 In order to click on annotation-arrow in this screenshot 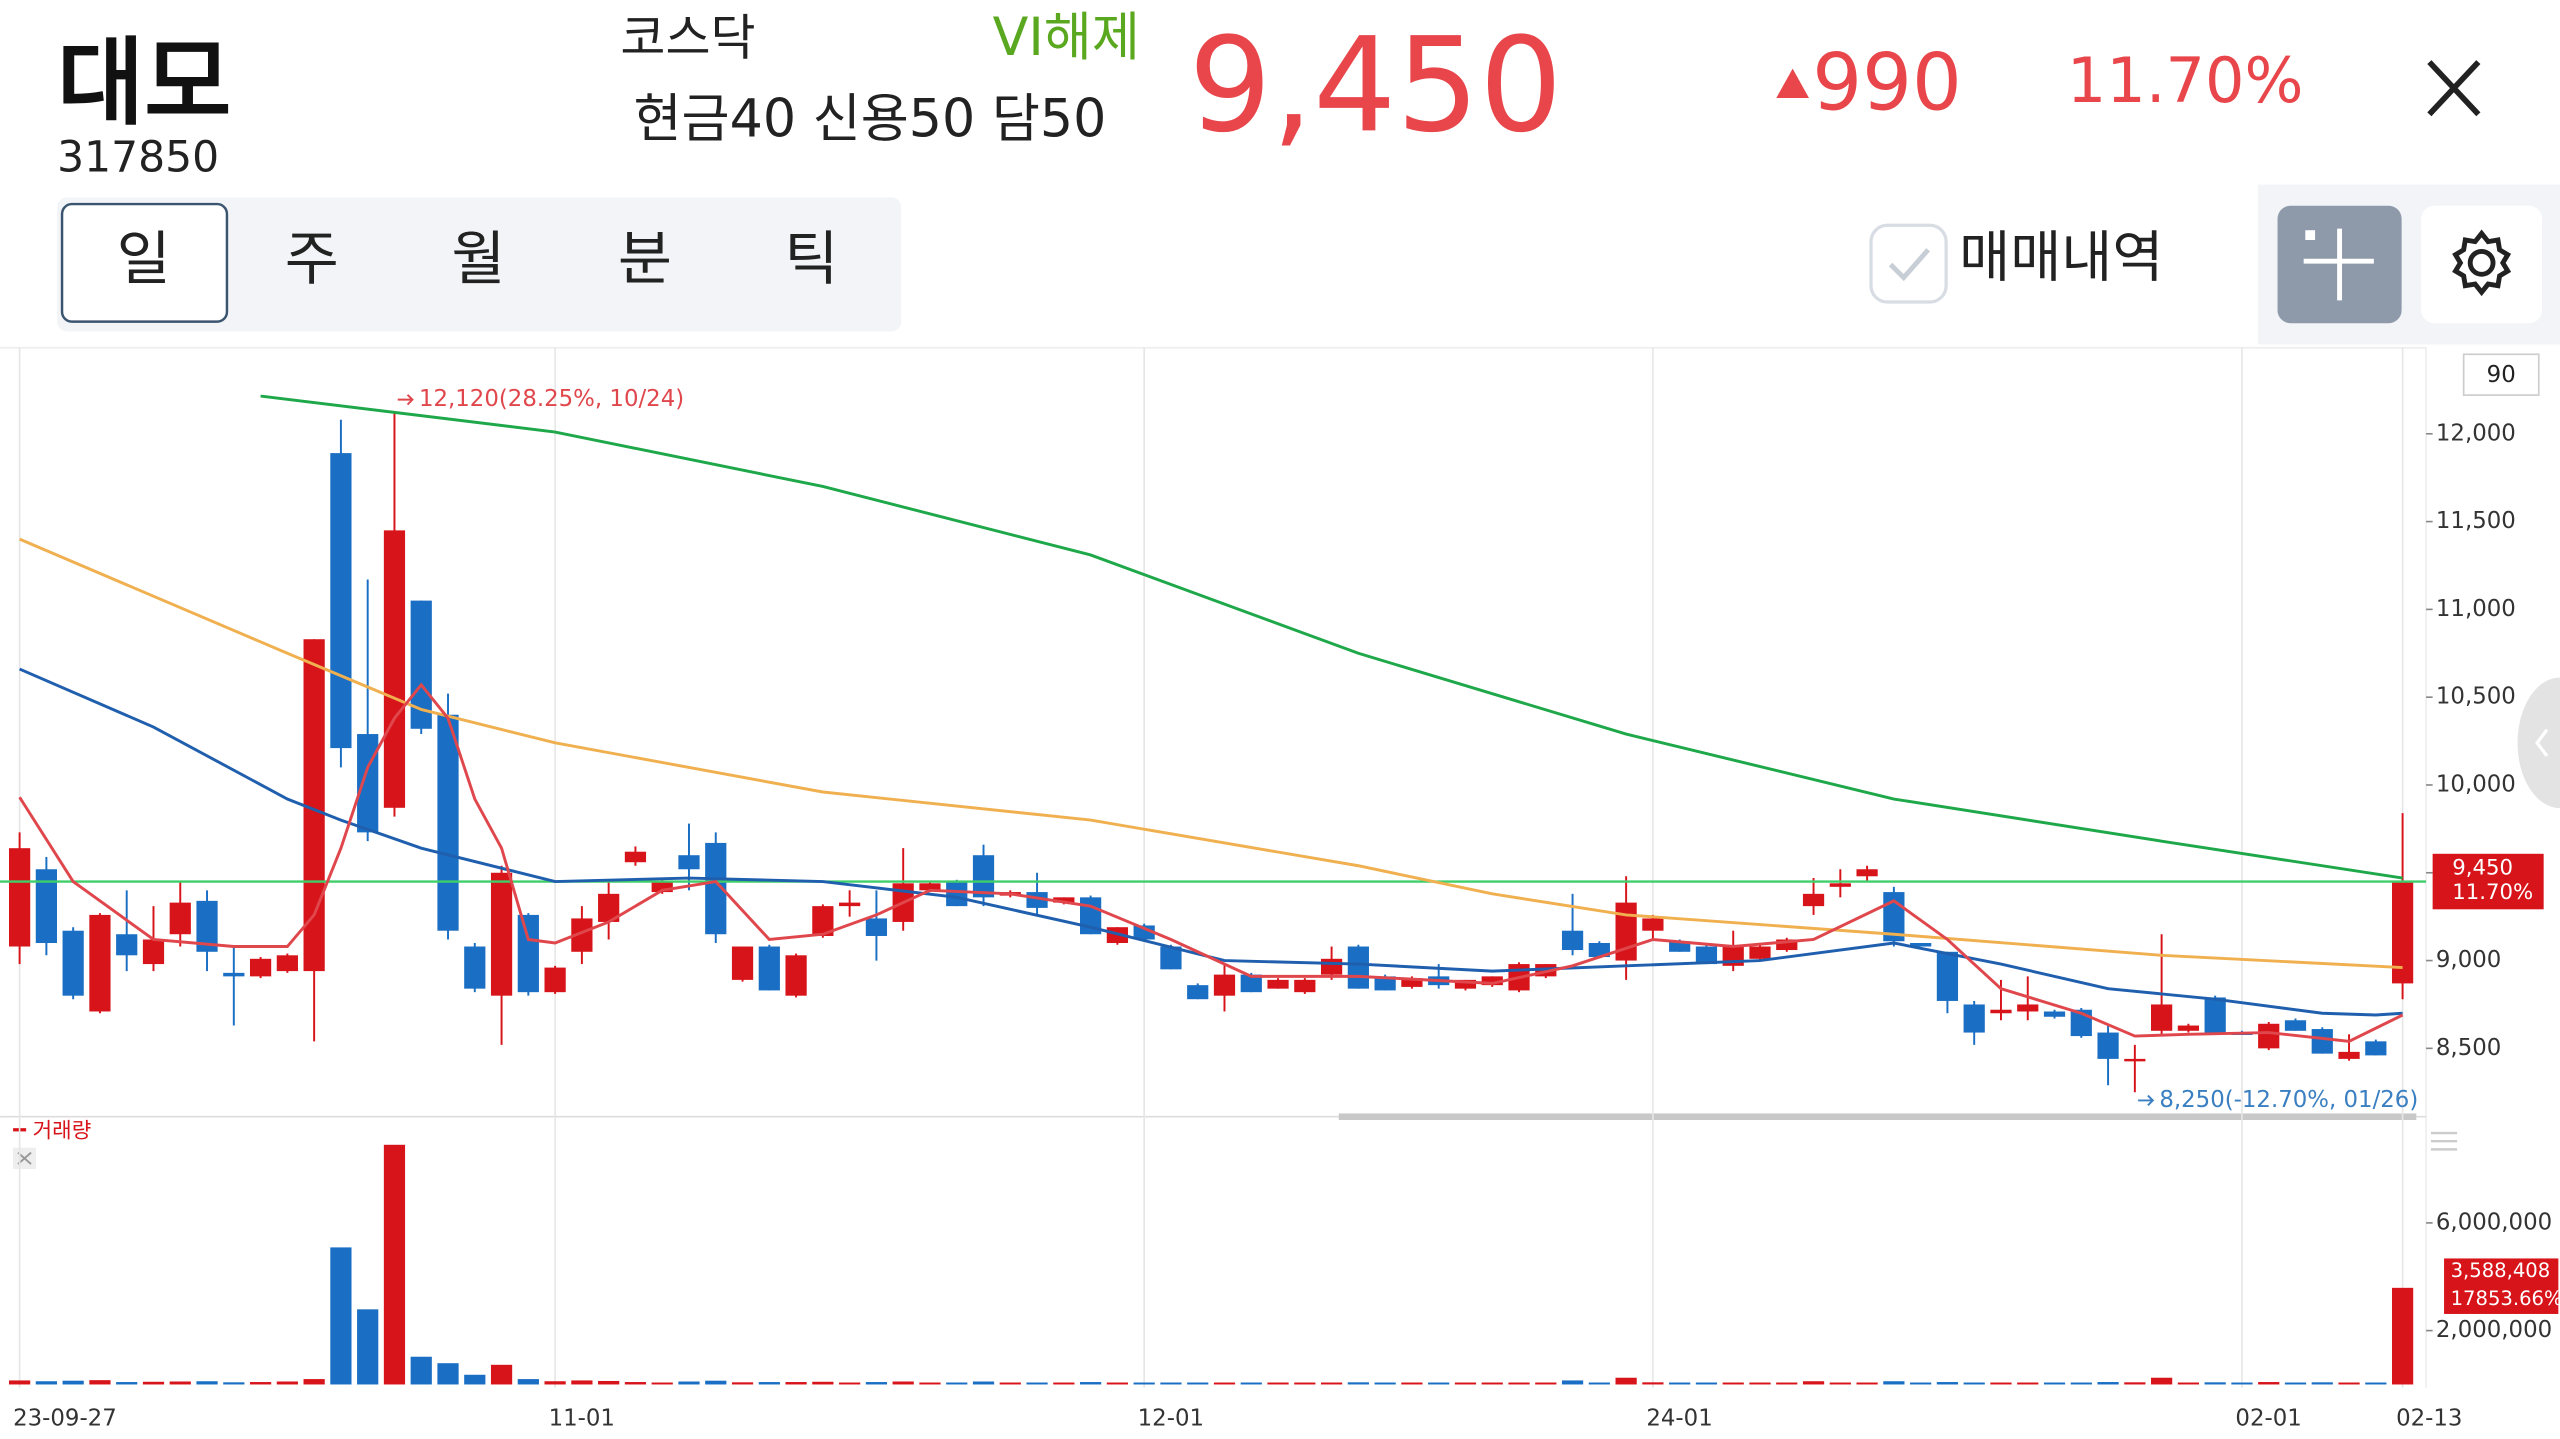, I will do `click(405, 400)`.